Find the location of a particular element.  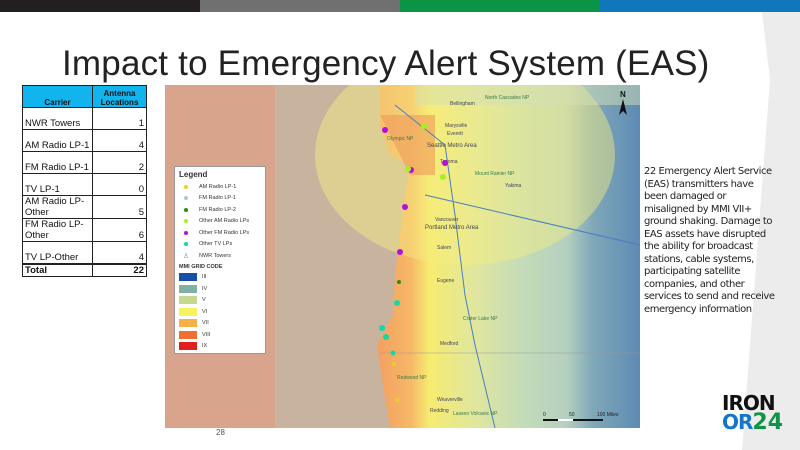

mmi-item: VIII is located at coordinates (220, 335).